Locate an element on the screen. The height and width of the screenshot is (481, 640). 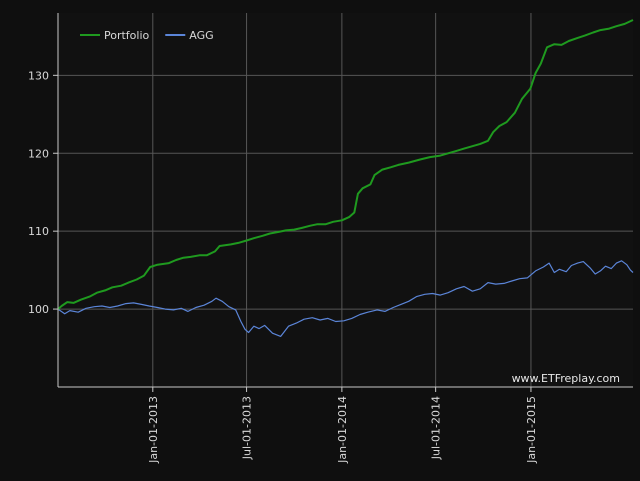
legend: Portfolio AGG is located at coordinates (147, 35).